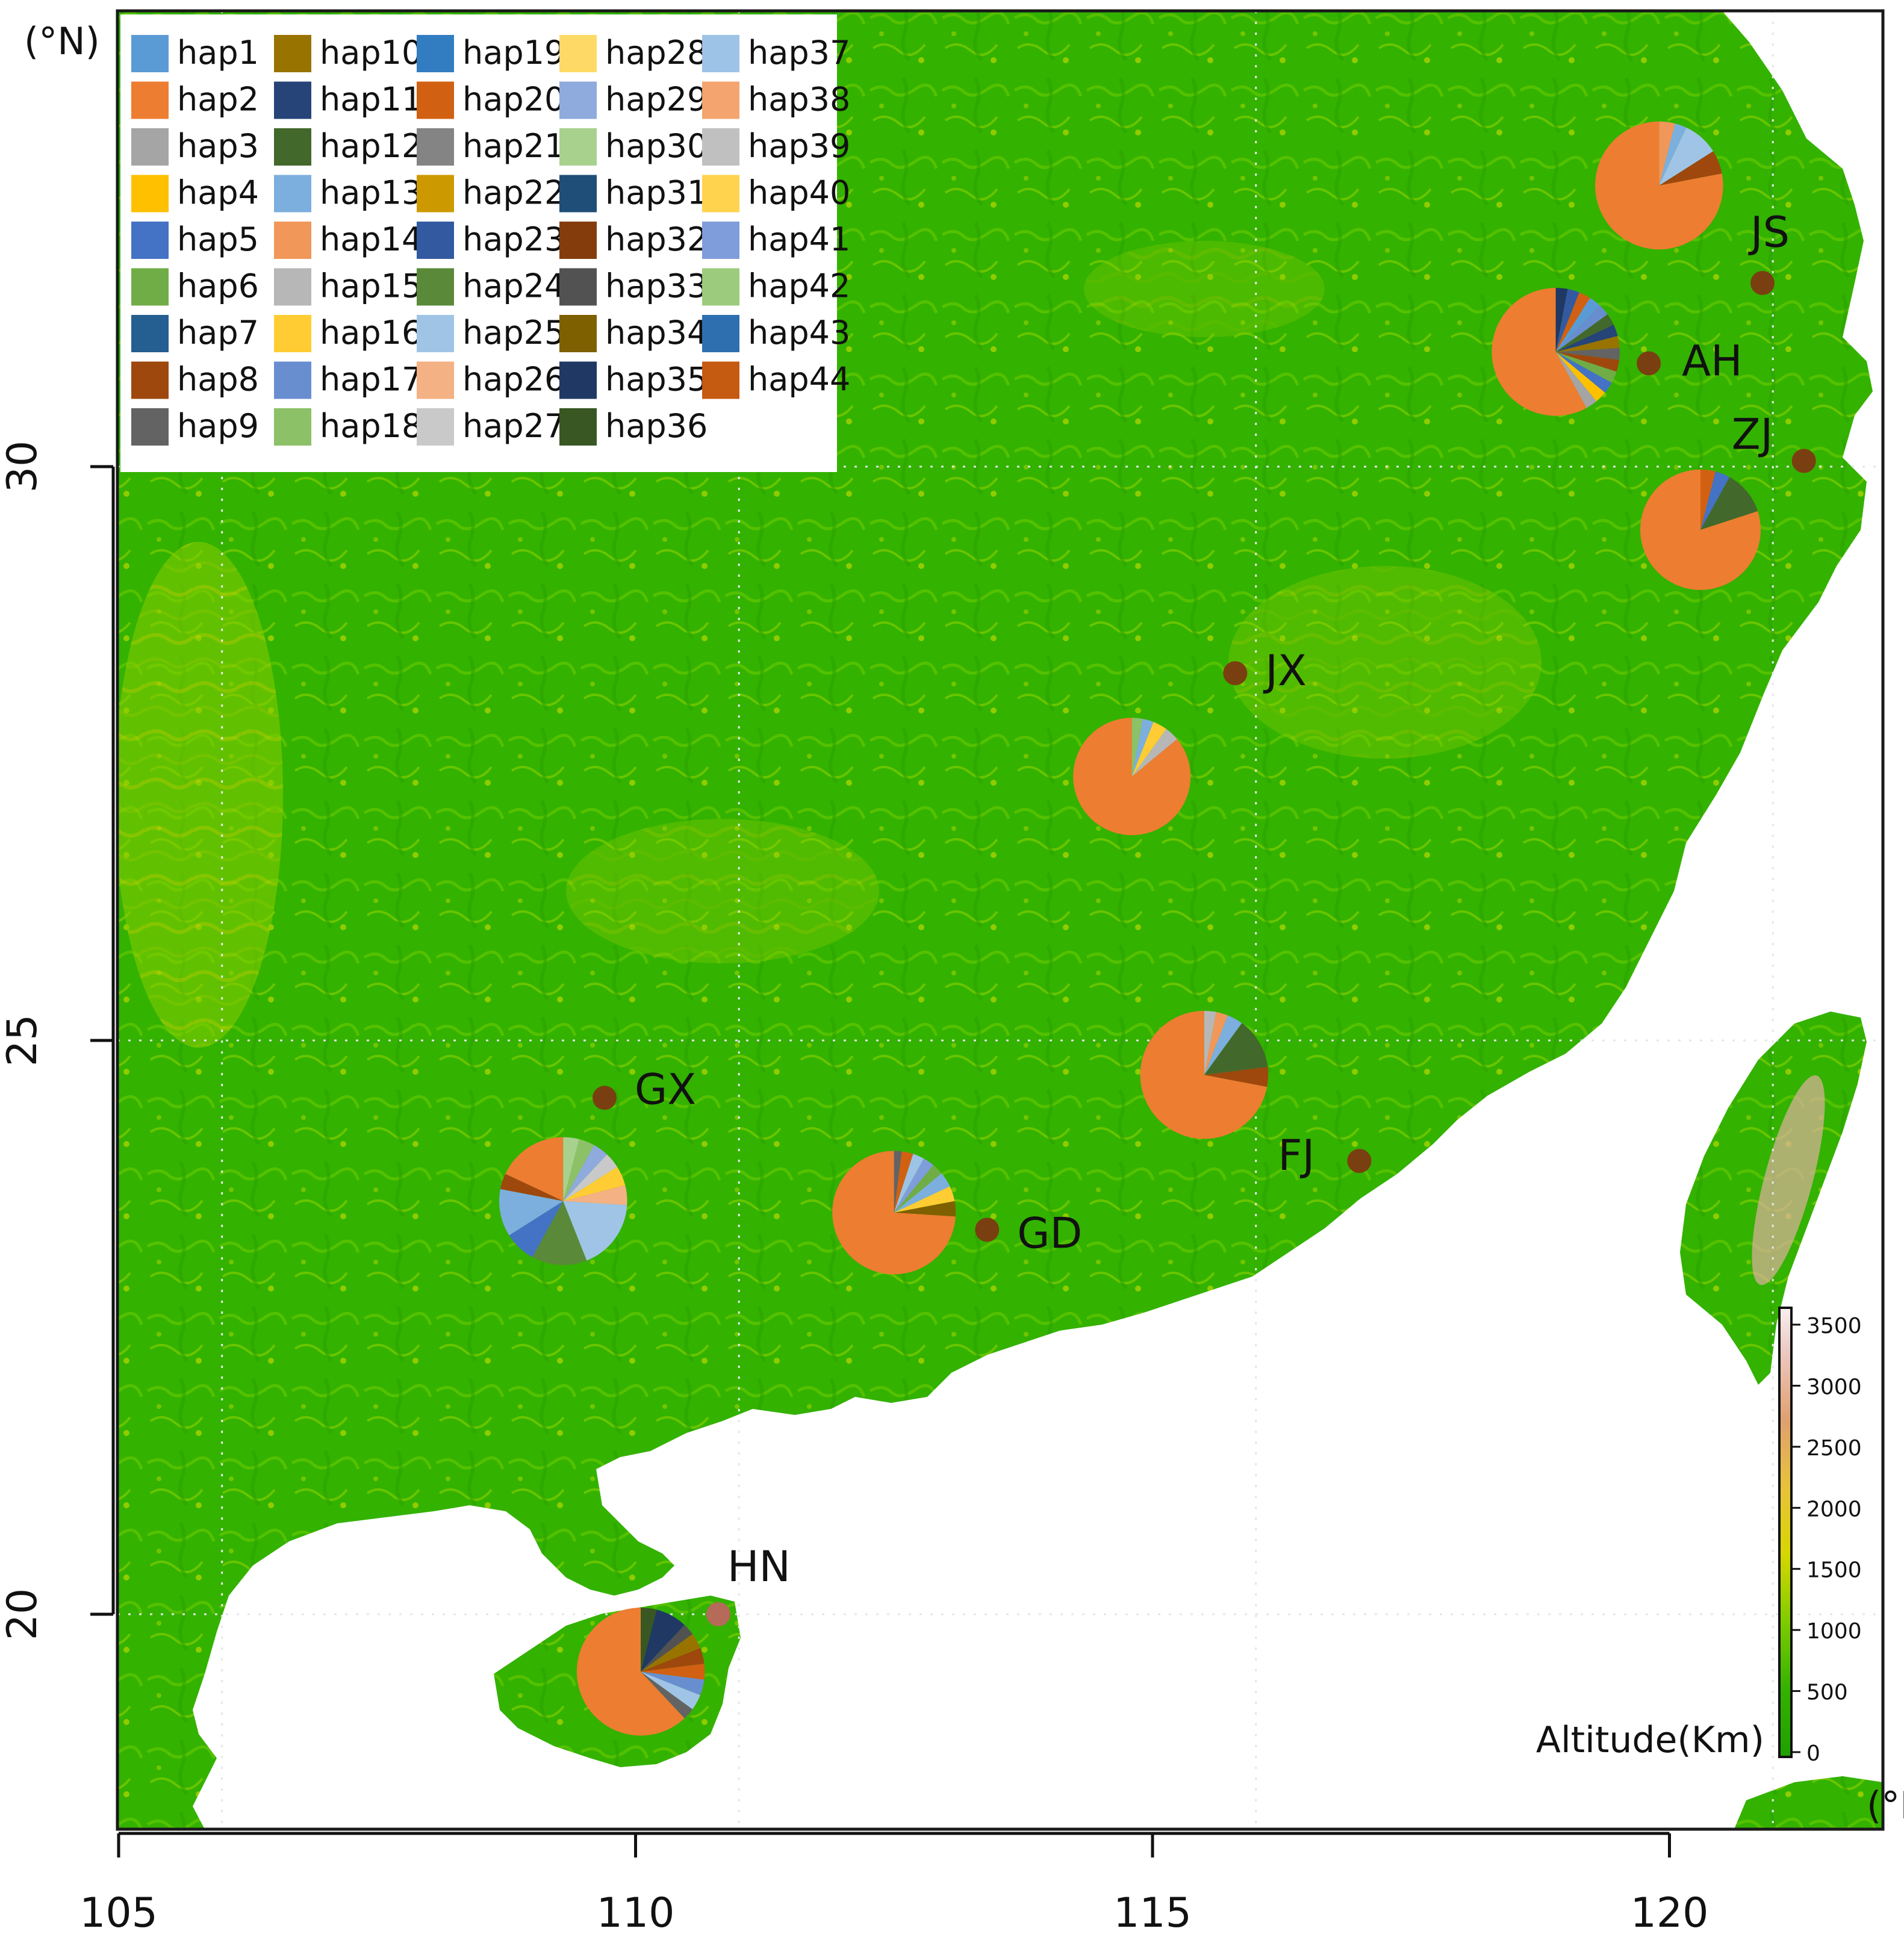  What do you see at coordinates (218, 53) in the screenshot?
I see `legend-label-hap1: hap1` at bounding box center [218, 53].